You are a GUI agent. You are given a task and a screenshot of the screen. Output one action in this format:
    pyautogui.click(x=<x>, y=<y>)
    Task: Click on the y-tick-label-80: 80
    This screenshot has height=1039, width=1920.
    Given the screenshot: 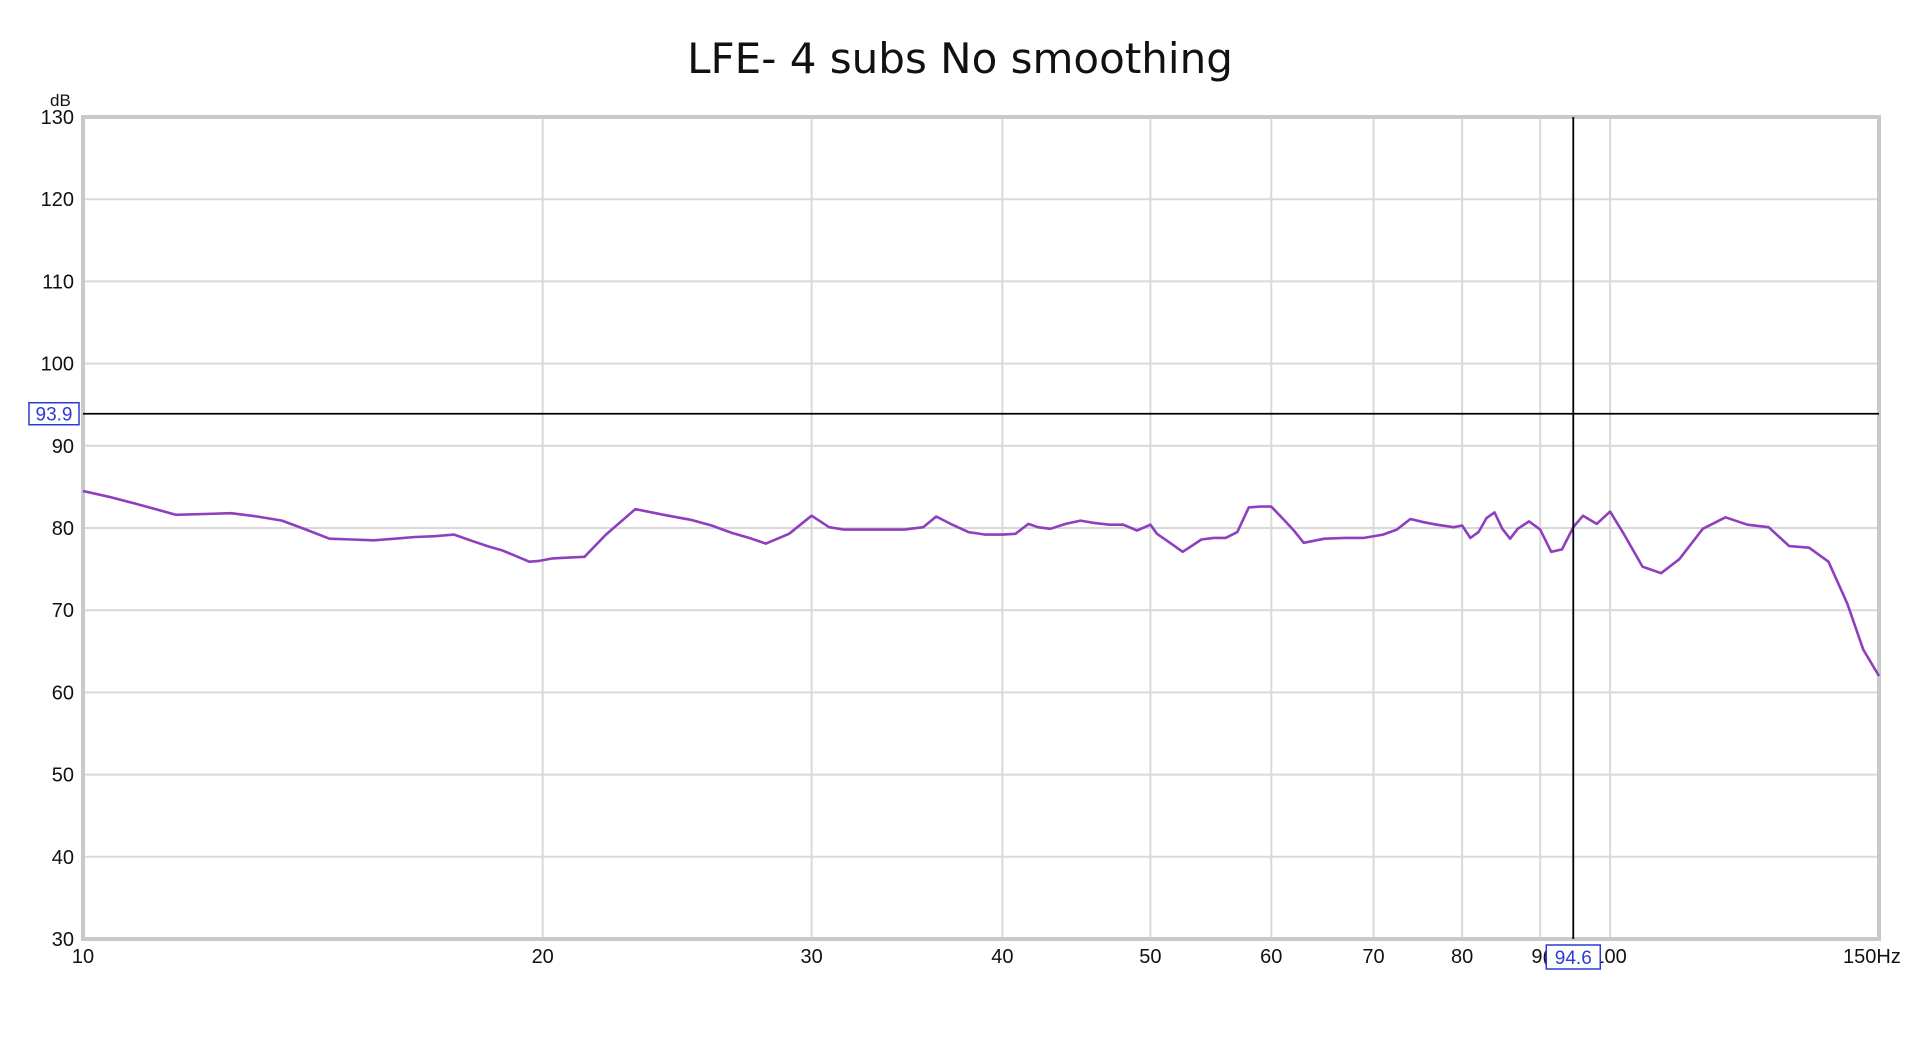 What is the action you would take?
    pyautogui.click(x=63, y=529)
    